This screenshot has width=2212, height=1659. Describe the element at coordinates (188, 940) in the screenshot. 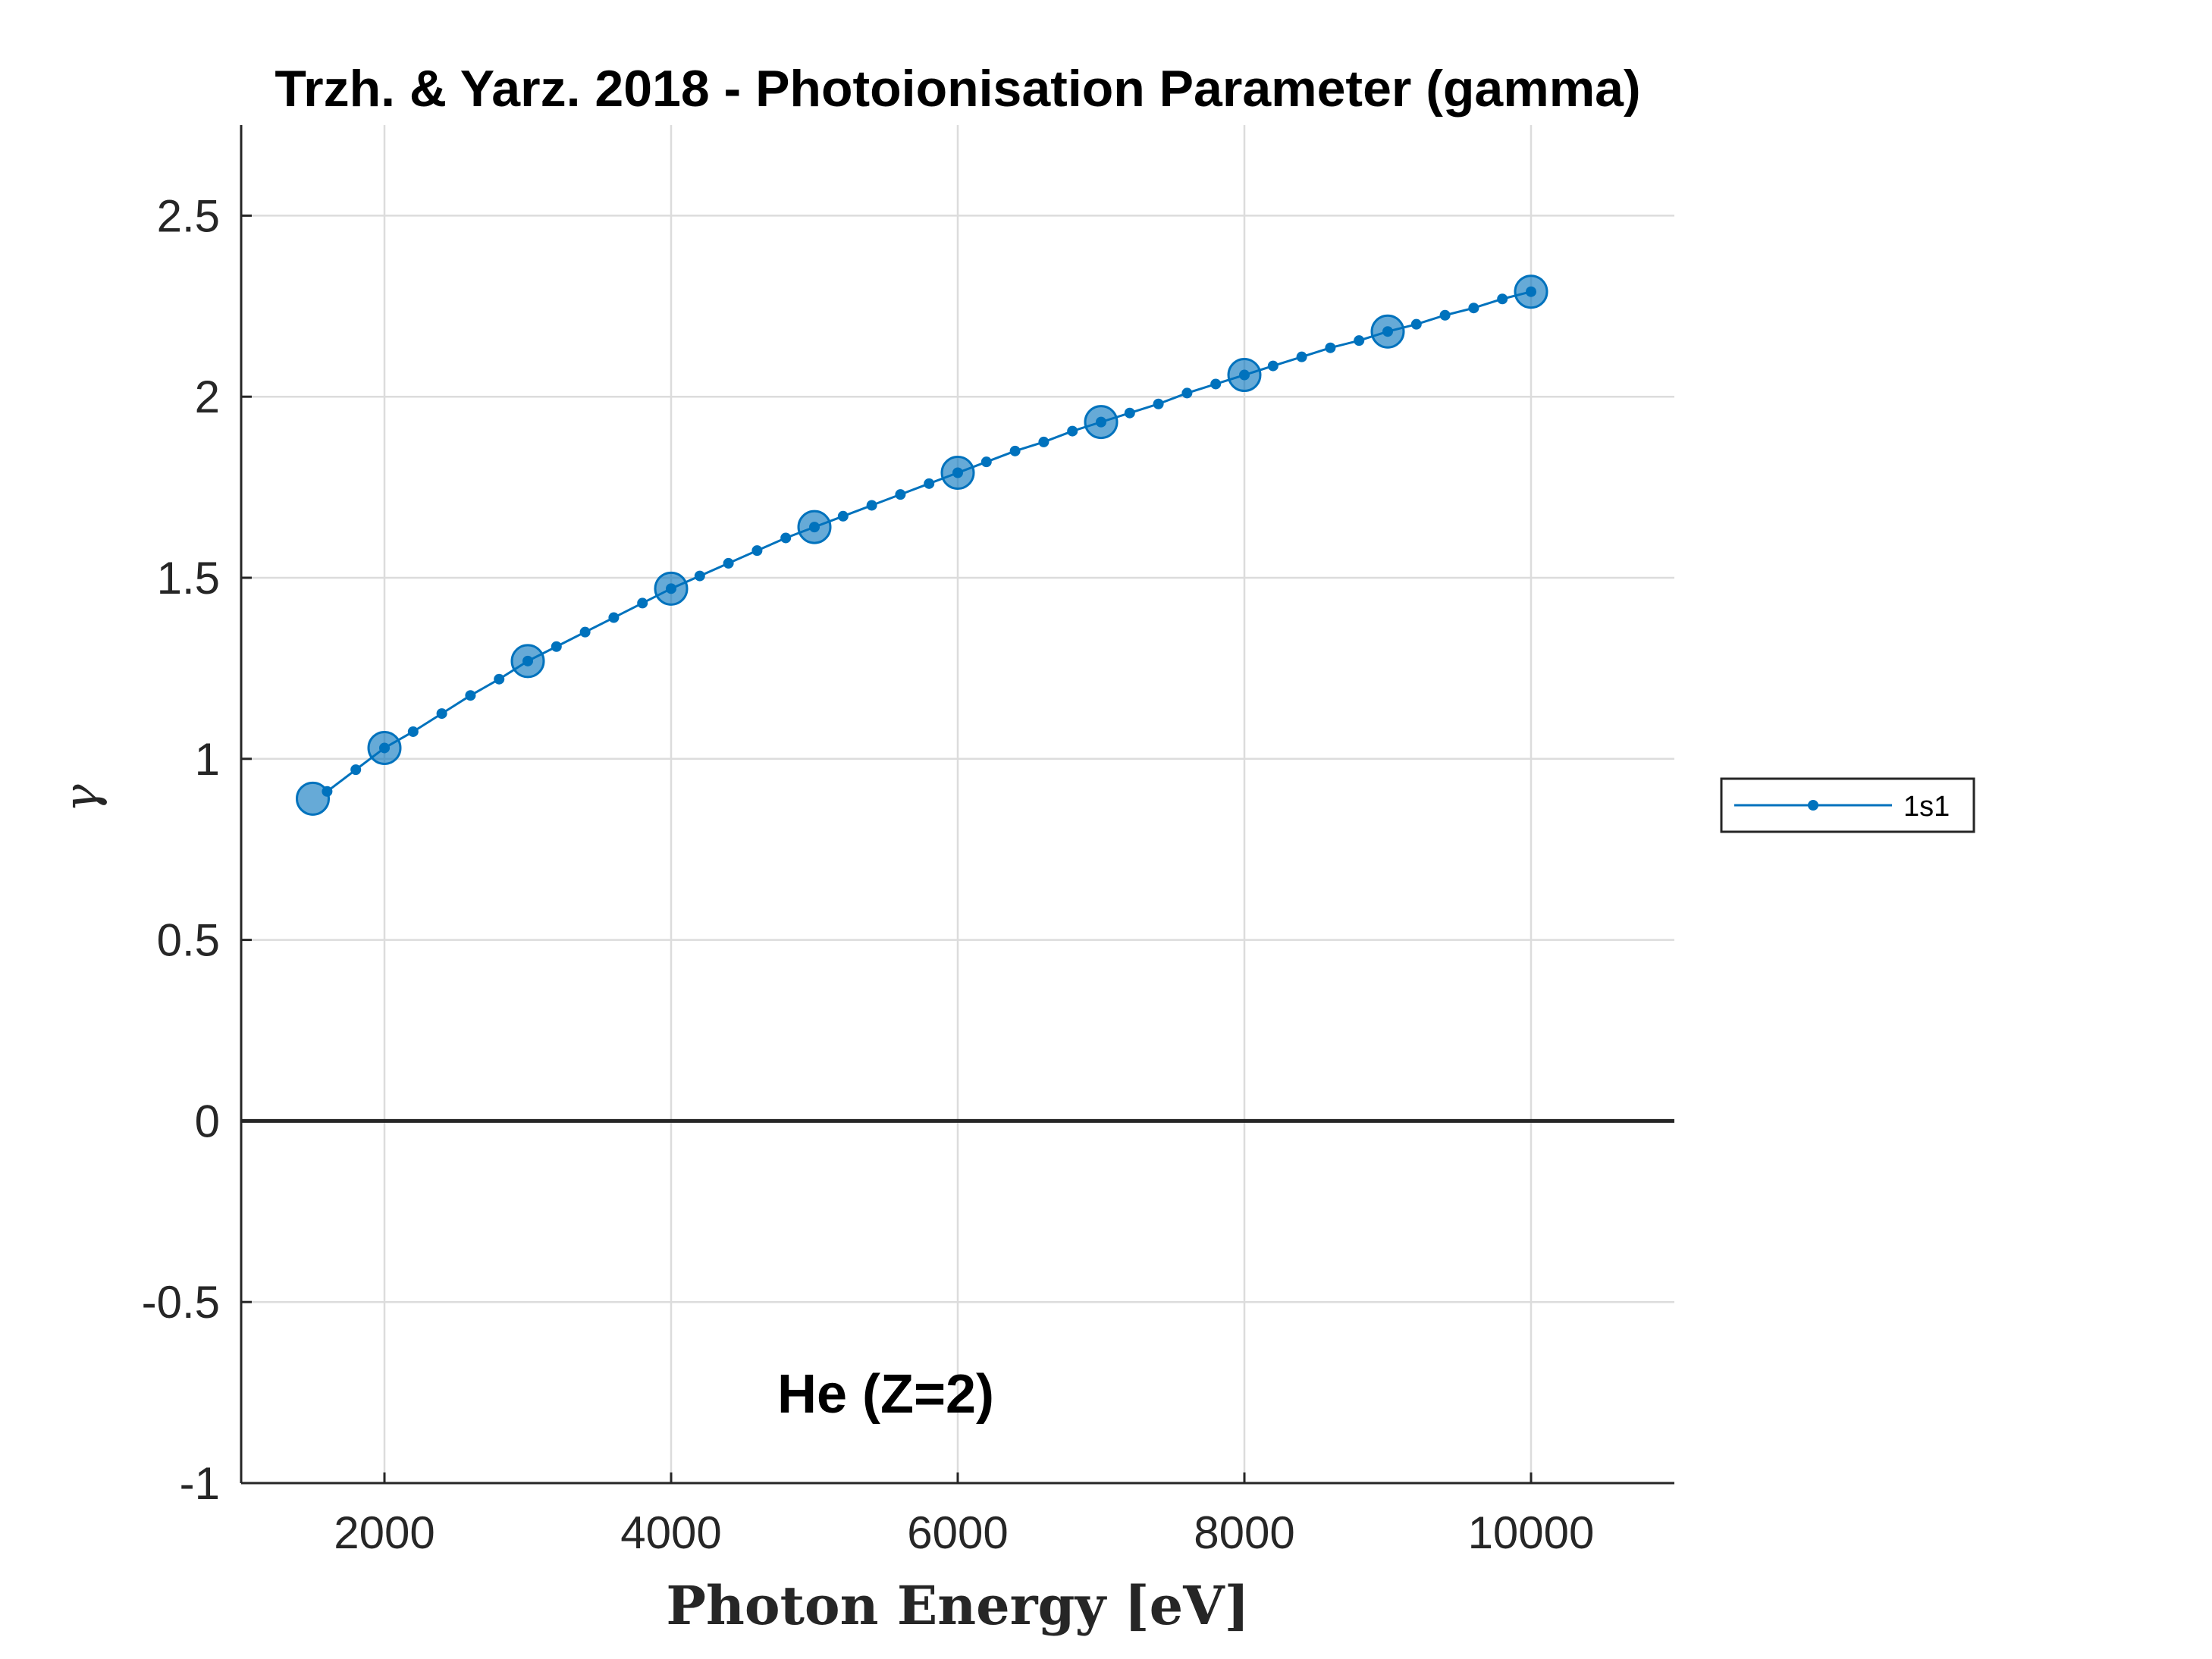

I see `y-tick-label: 0.5` at that location.